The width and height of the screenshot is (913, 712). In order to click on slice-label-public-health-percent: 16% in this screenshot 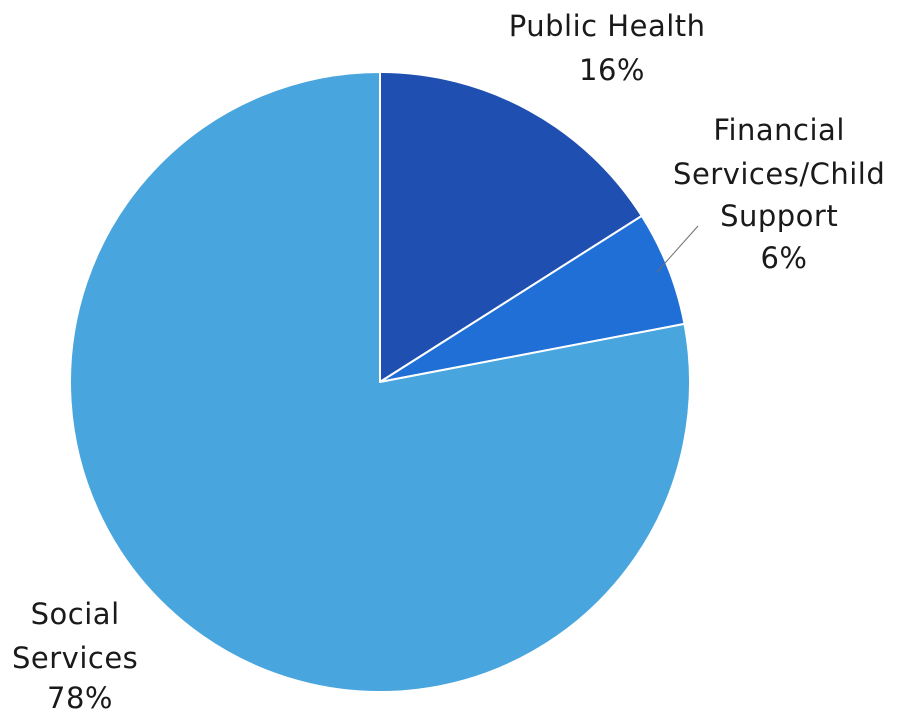, I will do `click(612, 70)`.